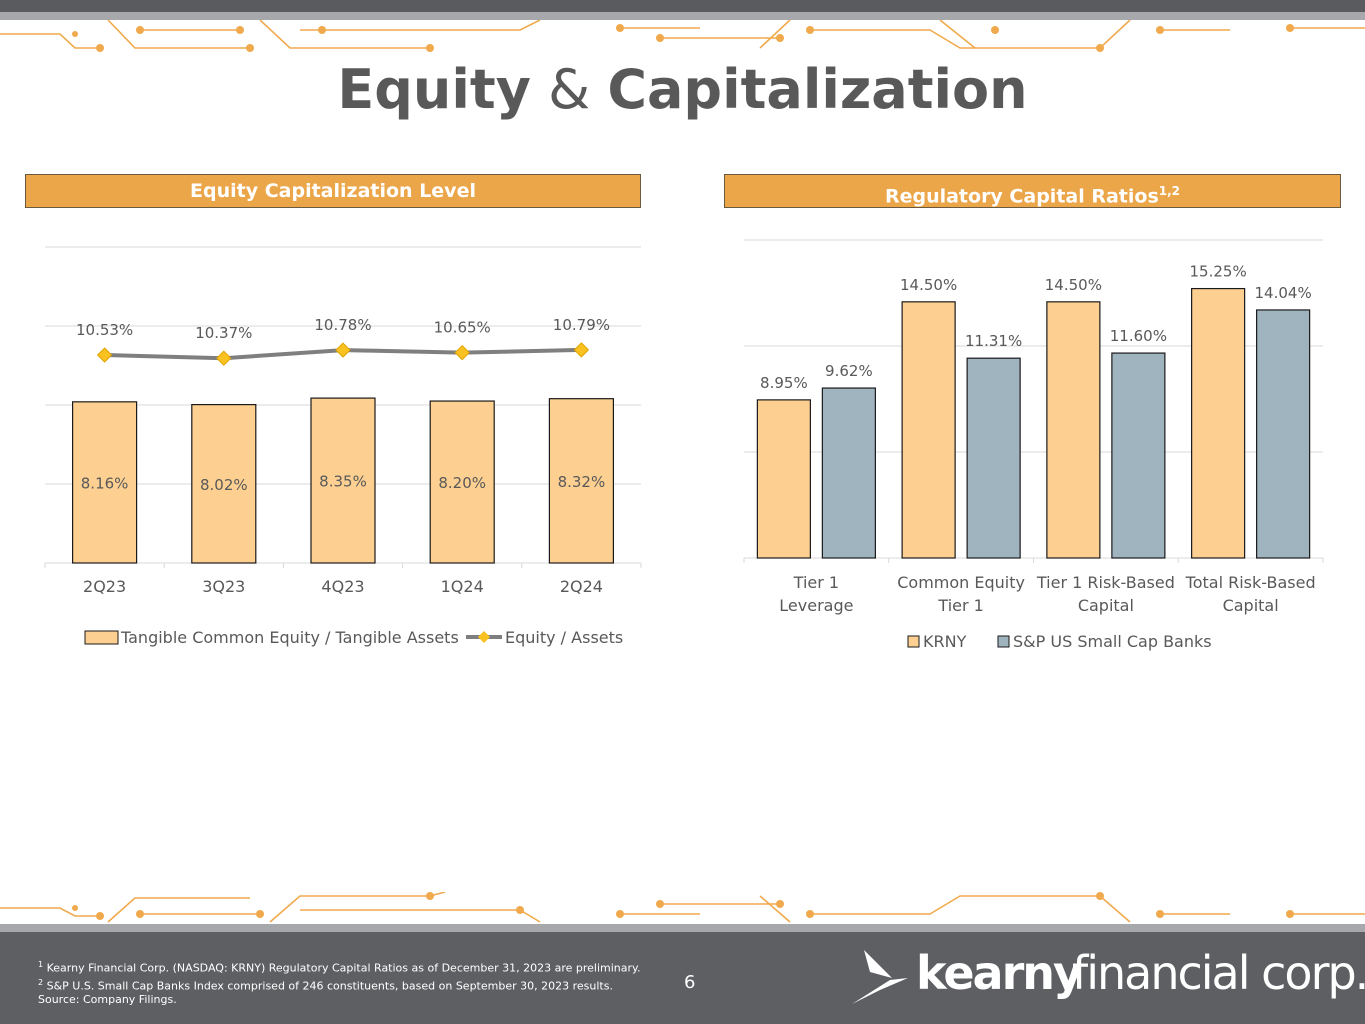 The height and width of the screenshot is (1024, 1365). Describe the element at coordinates (784, 383) in the screenshot. I see `bar-label: 8.95%` at that location.